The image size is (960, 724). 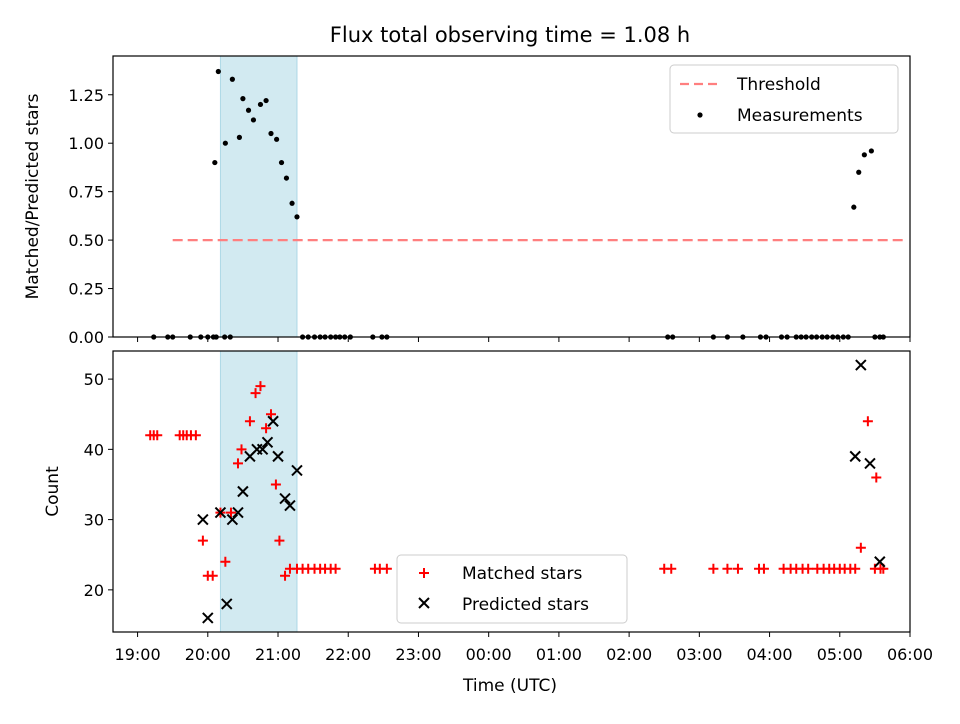 What do you see at coordinates (778, 85) in the screenshot?
I see `legend-label: Threshold` at bounding box center [778, 85].